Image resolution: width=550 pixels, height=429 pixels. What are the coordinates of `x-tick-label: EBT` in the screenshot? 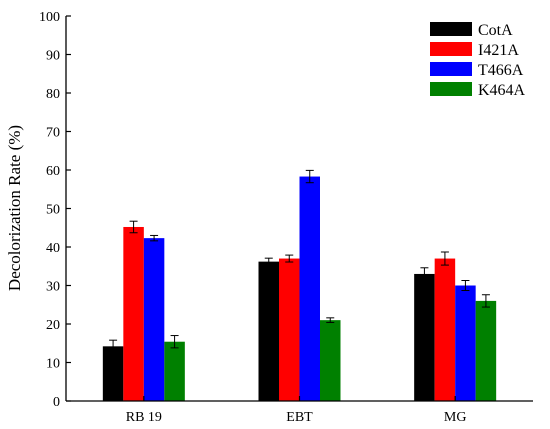 It's located at (299, 417).